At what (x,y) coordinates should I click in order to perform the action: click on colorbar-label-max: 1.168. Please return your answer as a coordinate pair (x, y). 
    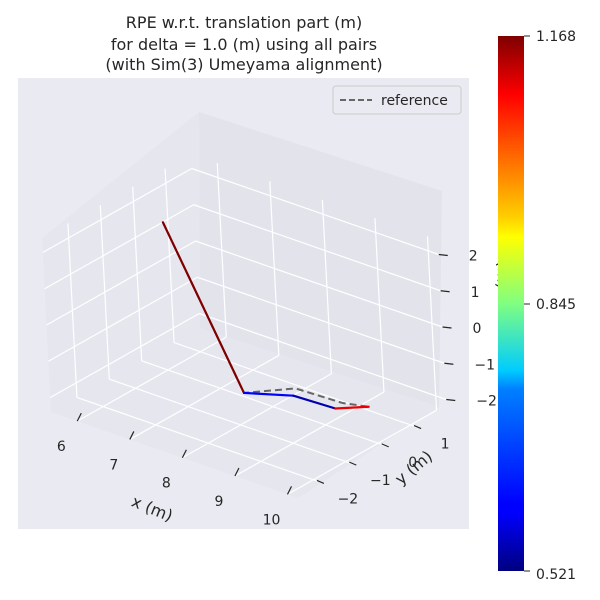
    Looking at the image, I should click on (556, 37).